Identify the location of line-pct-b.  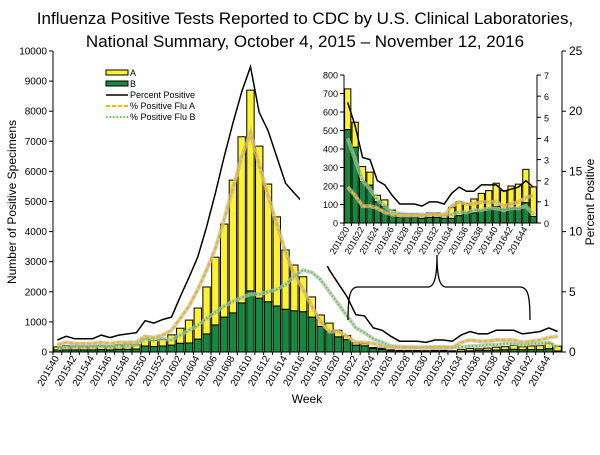
(307, 309).